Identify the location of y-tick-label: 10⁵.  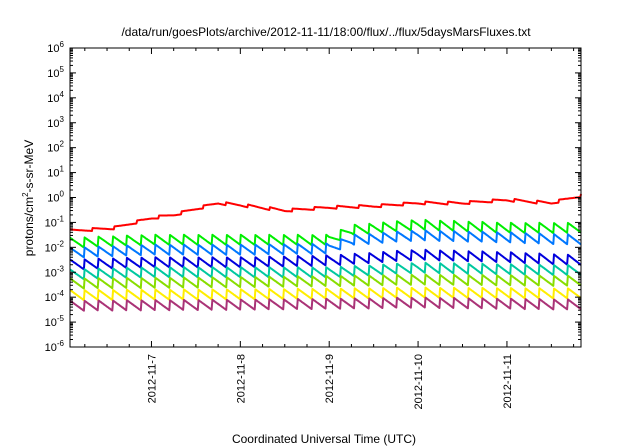
(55, 72).